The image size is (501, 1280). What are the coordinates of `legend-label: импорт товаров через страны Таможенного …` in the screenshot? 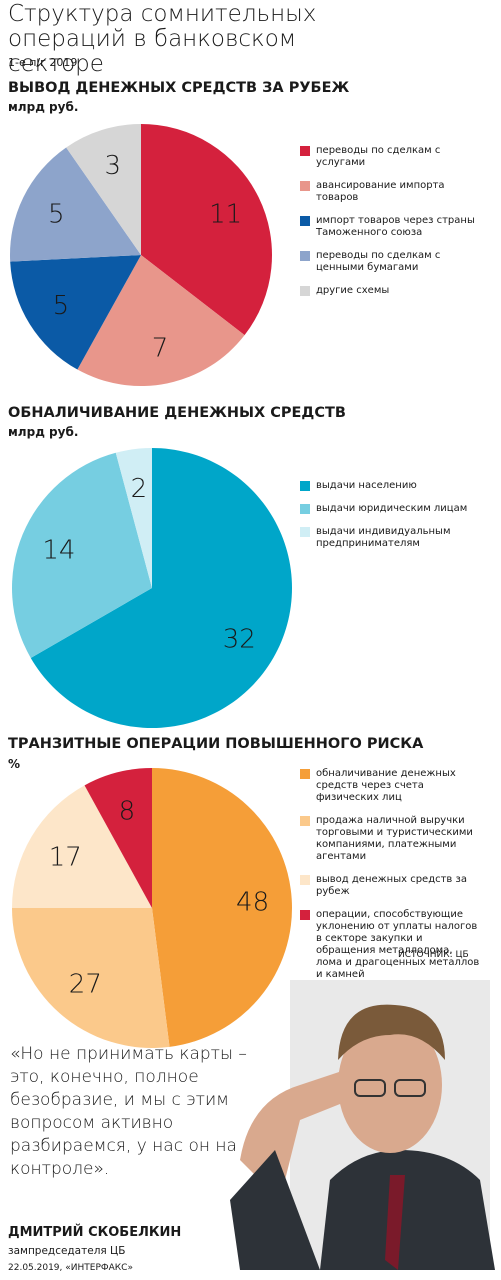 It's located at (395, 226).